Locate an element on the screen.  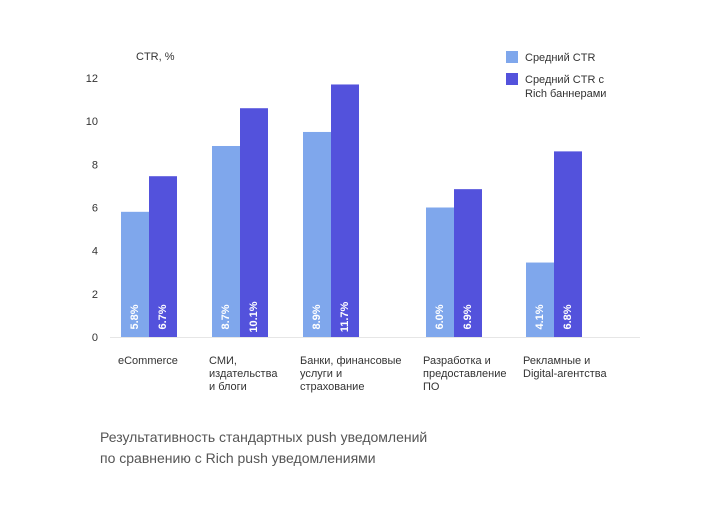
value-label-s2-5: 6.8% is located at coordinates (568, 316).